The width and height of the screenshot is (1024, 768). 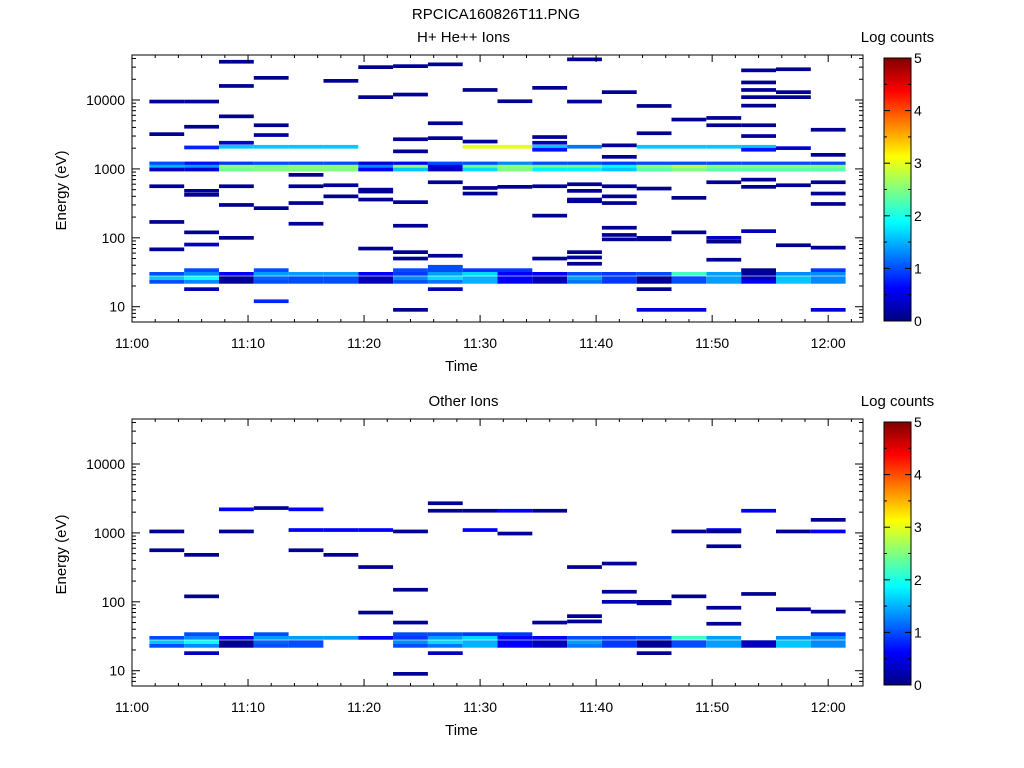 I want to click on x-tick-label: 11:40, so click(x=596, y=707).